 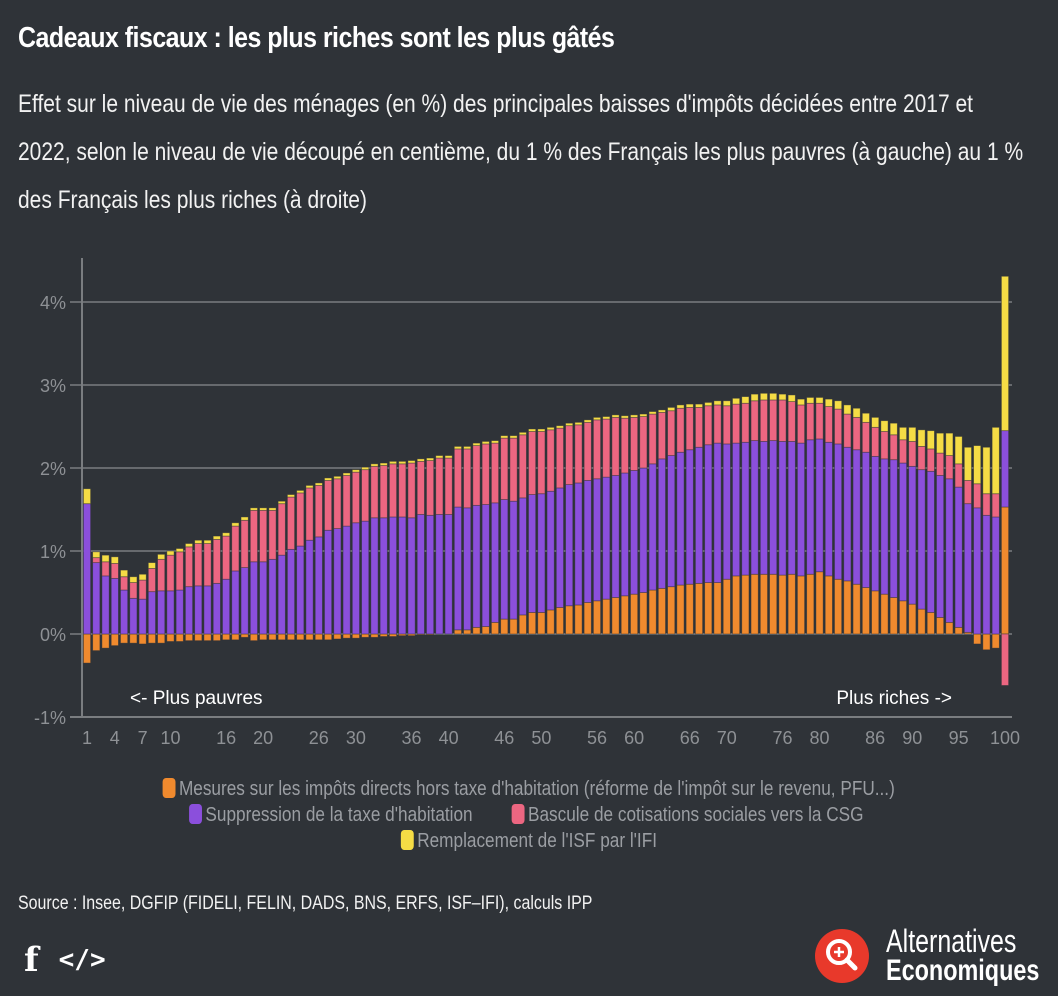 What do you see at coordinates (330, 815) in the screenshot?
I see `legend-item-housing-tax: Suppression de la taxe d'habitation` at bounding box center [330, 815].